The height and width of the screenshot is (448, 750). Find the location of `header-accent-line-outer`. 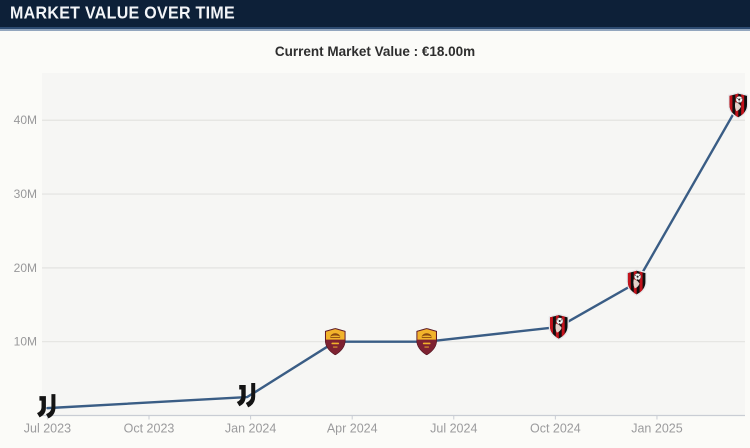

header-accent-line-outer is located at coordinates (375, 30).